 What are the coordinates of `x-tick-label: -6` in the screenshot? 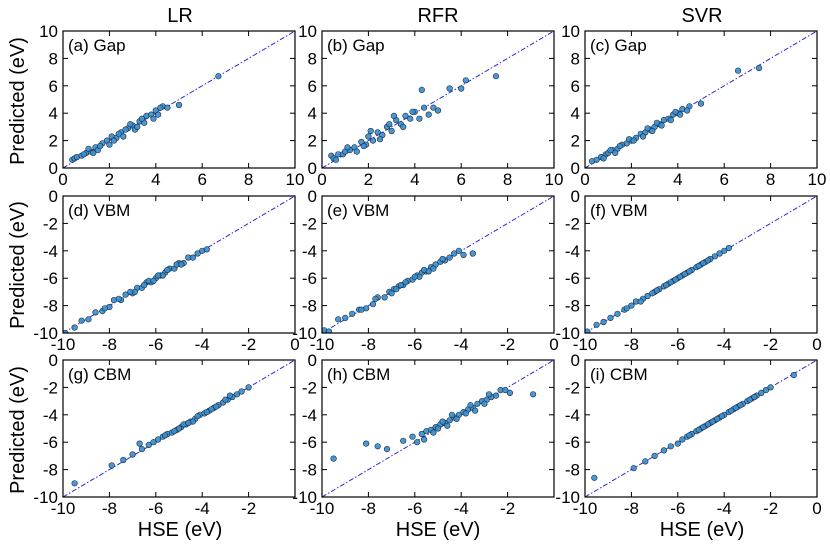 It's located at (155, 344).